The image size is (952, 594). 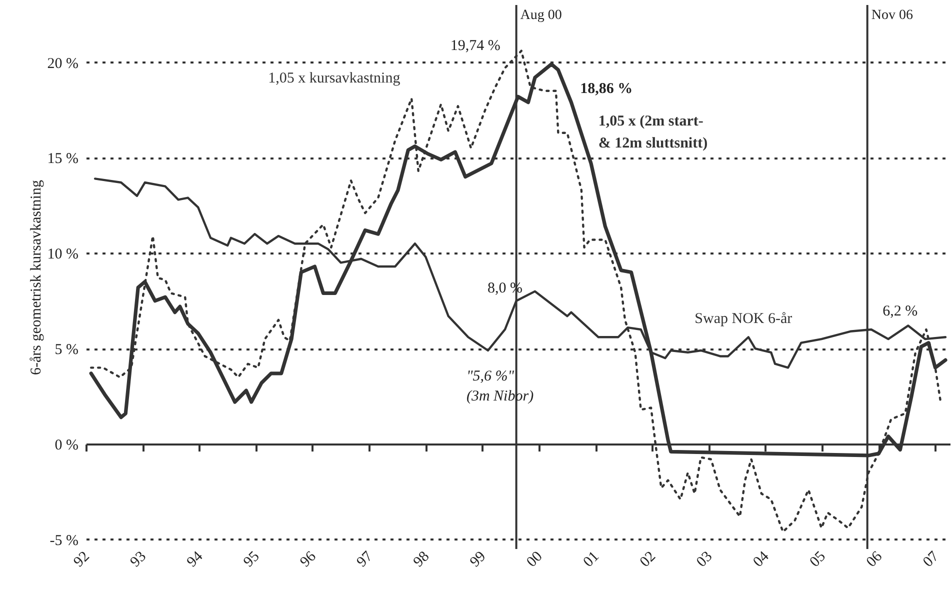 I want to click on ref-line-label: Nov 06, so click(x=892, y=15).